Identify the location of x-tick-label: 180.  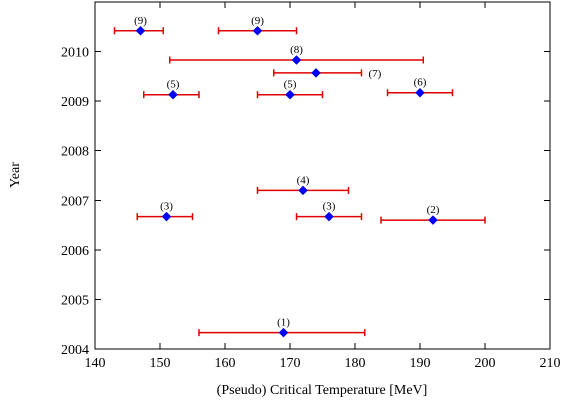
(355, 363).